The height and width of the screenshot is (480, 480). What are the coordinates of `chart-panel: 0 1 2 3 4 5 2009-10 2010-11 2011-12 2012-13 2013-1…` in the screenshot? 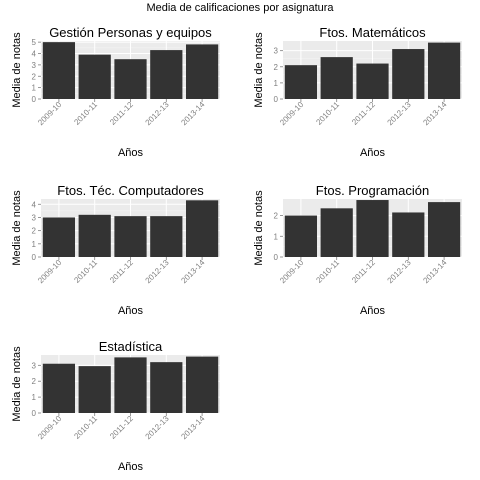 It's located at (115, 92).